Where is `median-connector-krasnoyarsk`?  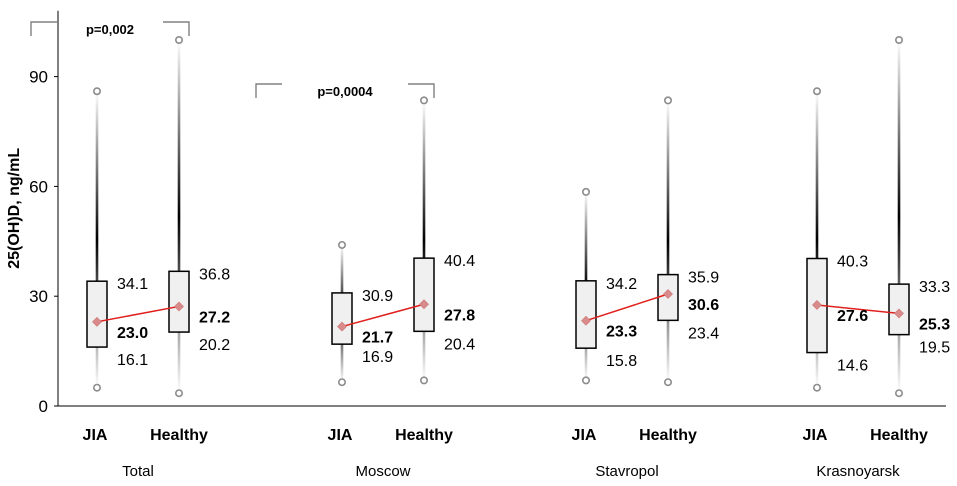 median-connector-krasnoyarsk is located at coordinates (858, 309).